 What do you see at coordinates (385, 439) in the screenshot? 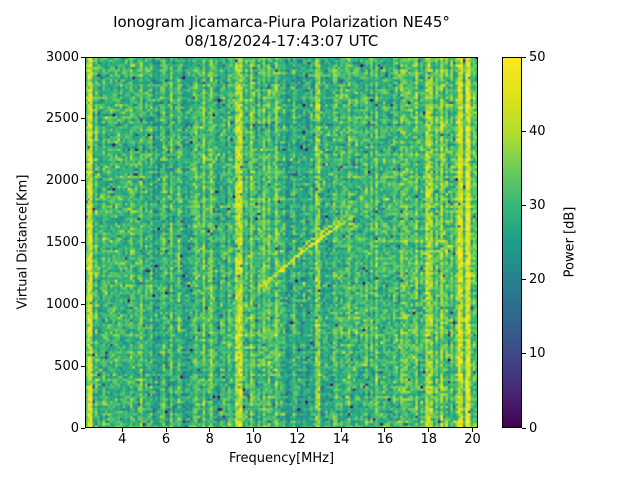
I see `x-tick-label: 16` at bounding box center [385, 439].